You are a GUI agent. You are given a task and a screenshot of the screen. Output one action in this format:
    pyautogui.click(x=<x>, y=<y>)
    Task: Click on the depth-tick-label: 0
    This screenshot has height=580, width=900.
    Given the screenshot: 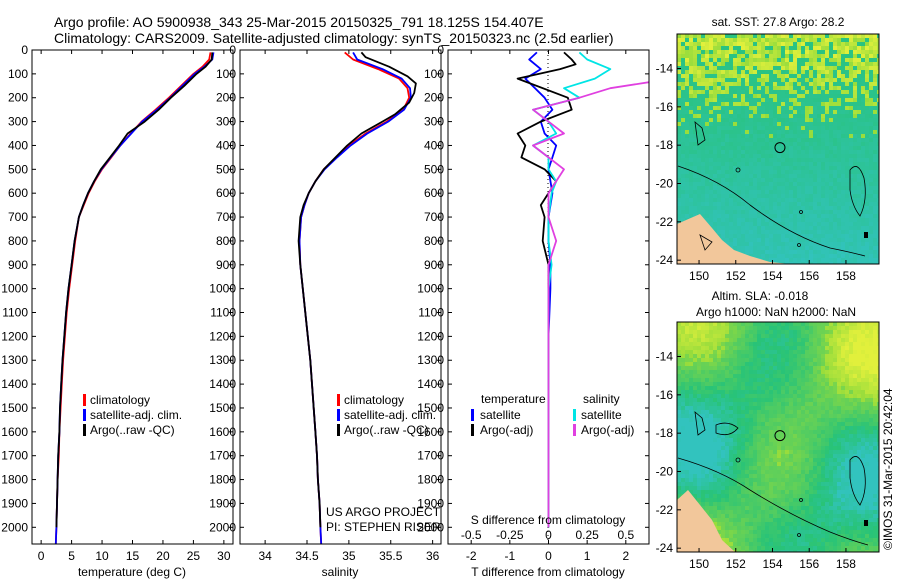 What is the action you would take?
    pyautogui.click(x=24, y=50)
    